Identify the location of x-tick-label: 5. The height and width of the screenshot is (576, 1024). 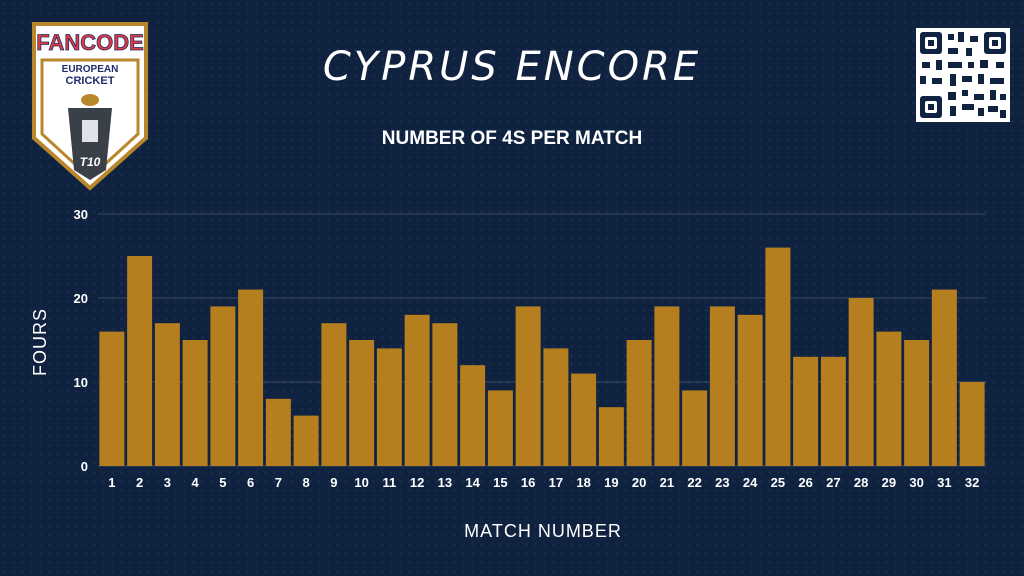
(222, 482).